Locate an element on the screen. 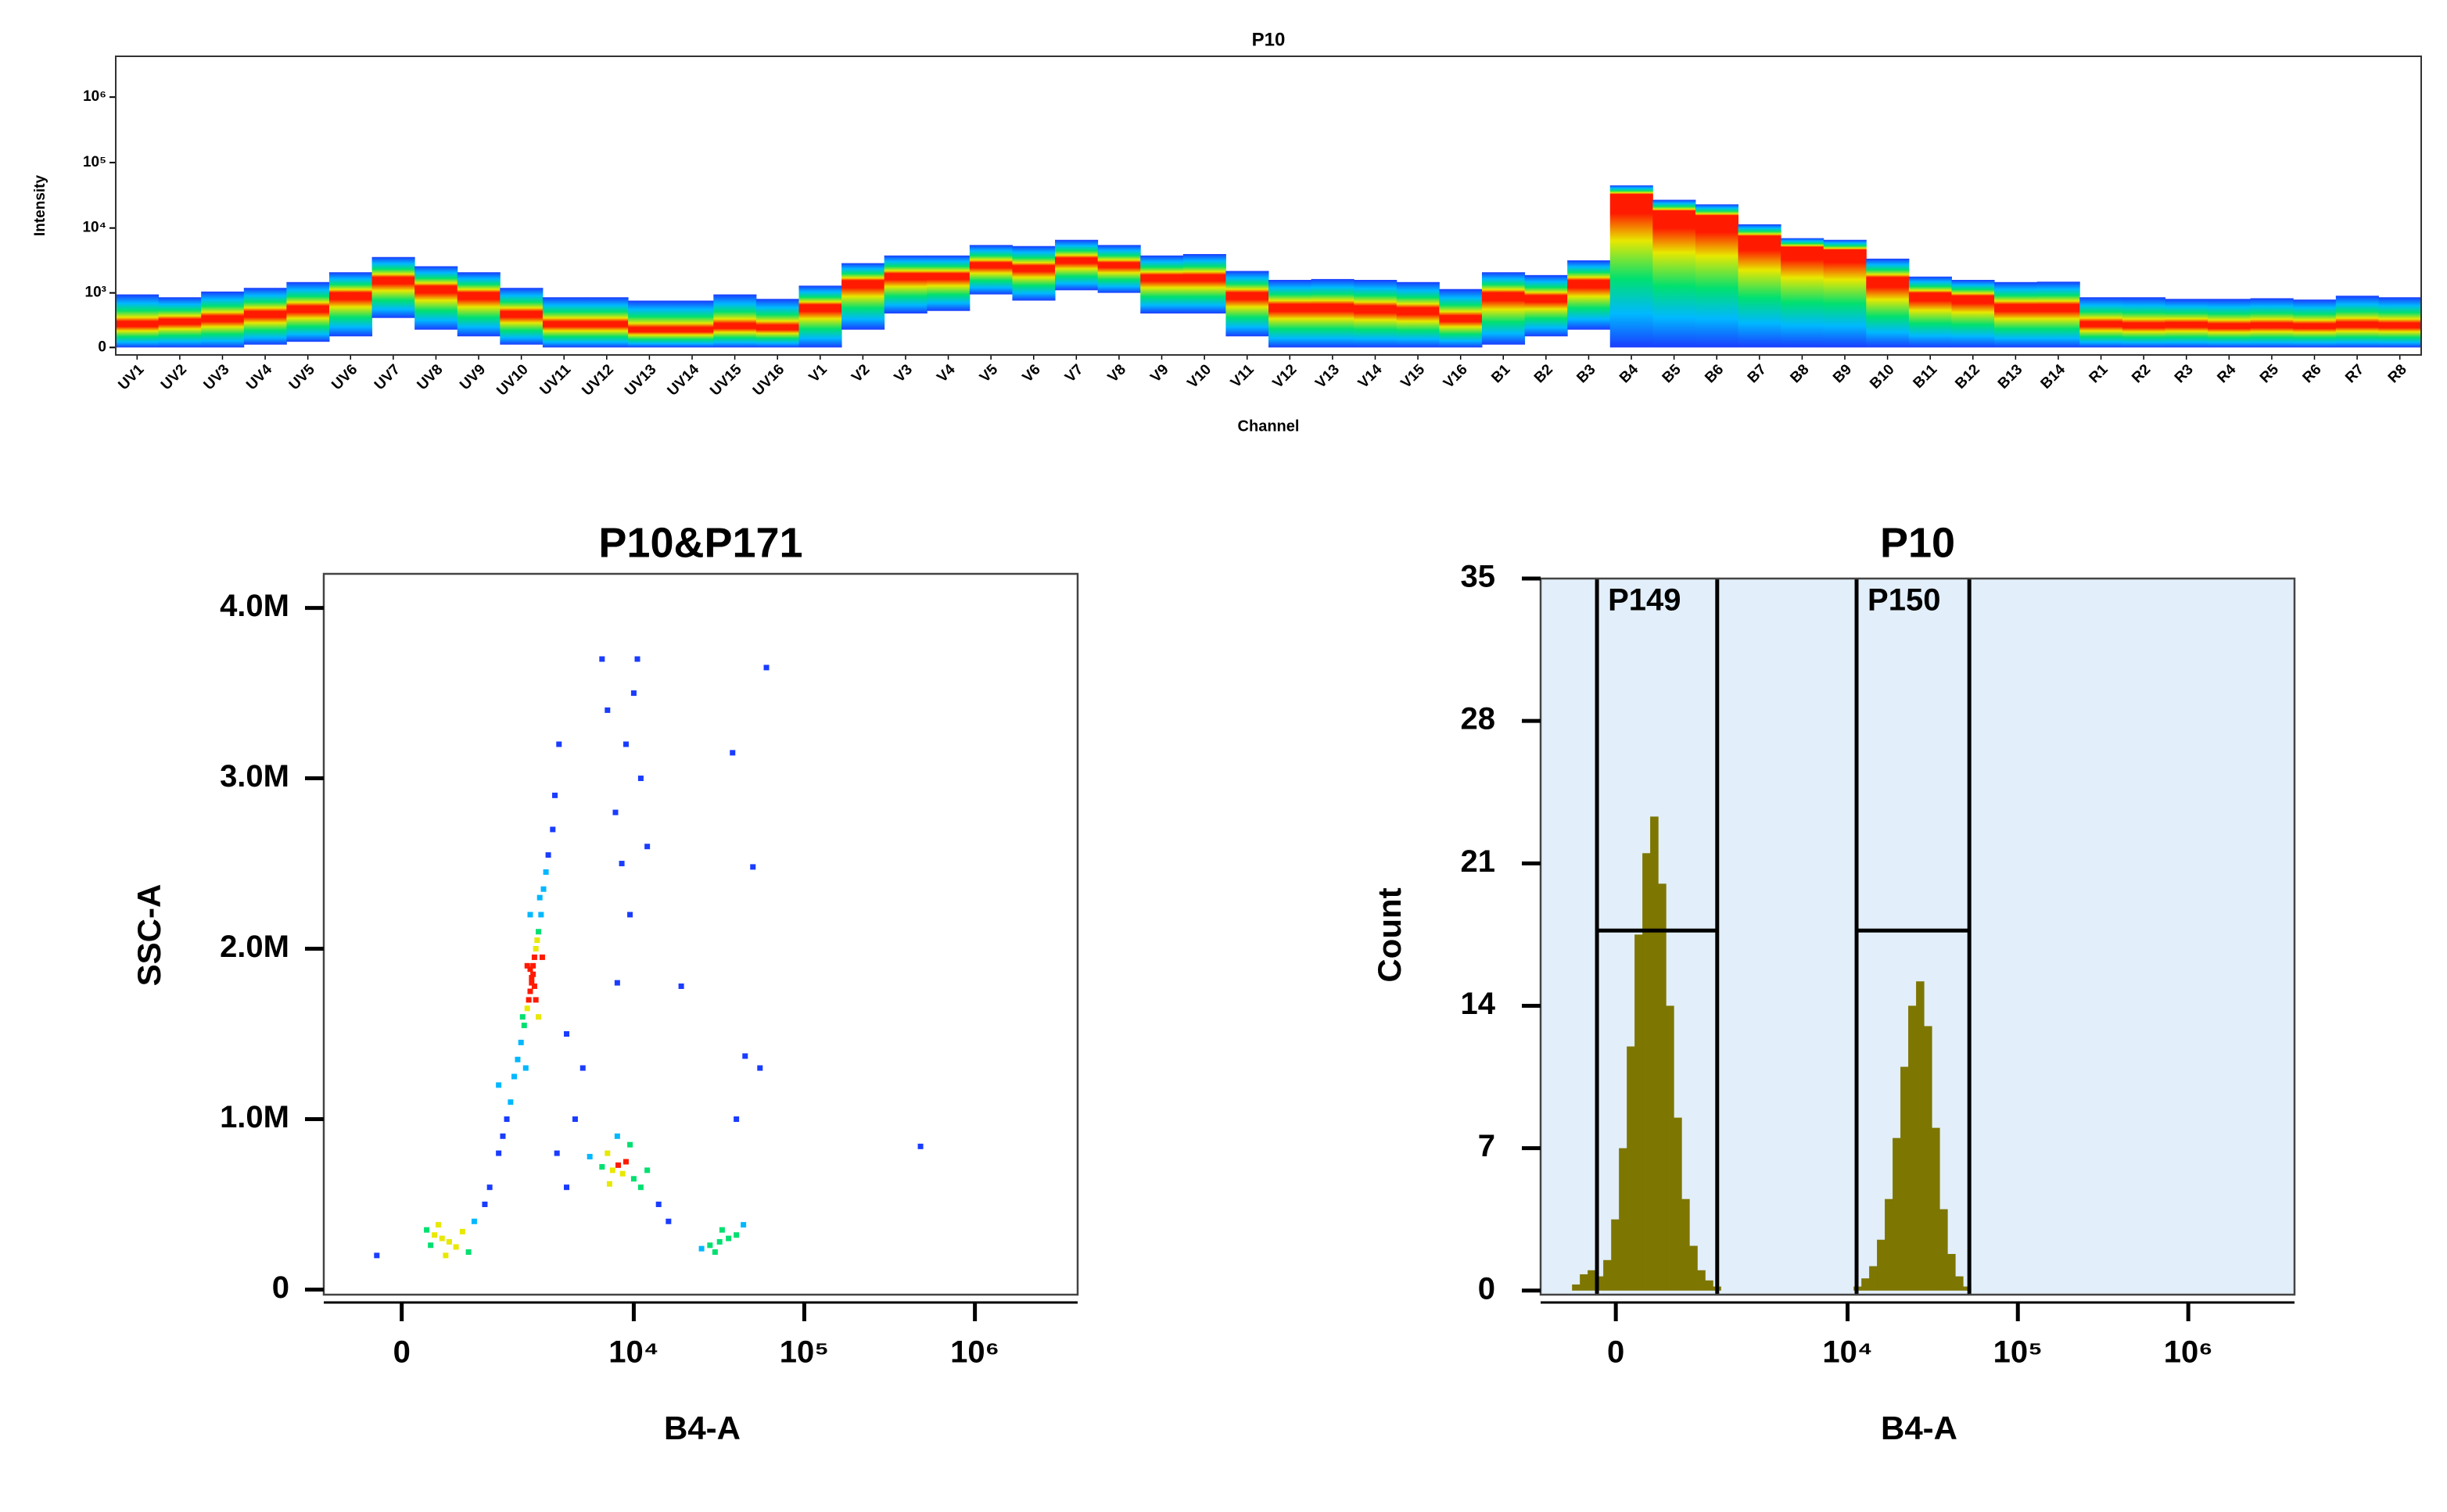  x-tick-label: UV13 is located at coordinates (640, 380).